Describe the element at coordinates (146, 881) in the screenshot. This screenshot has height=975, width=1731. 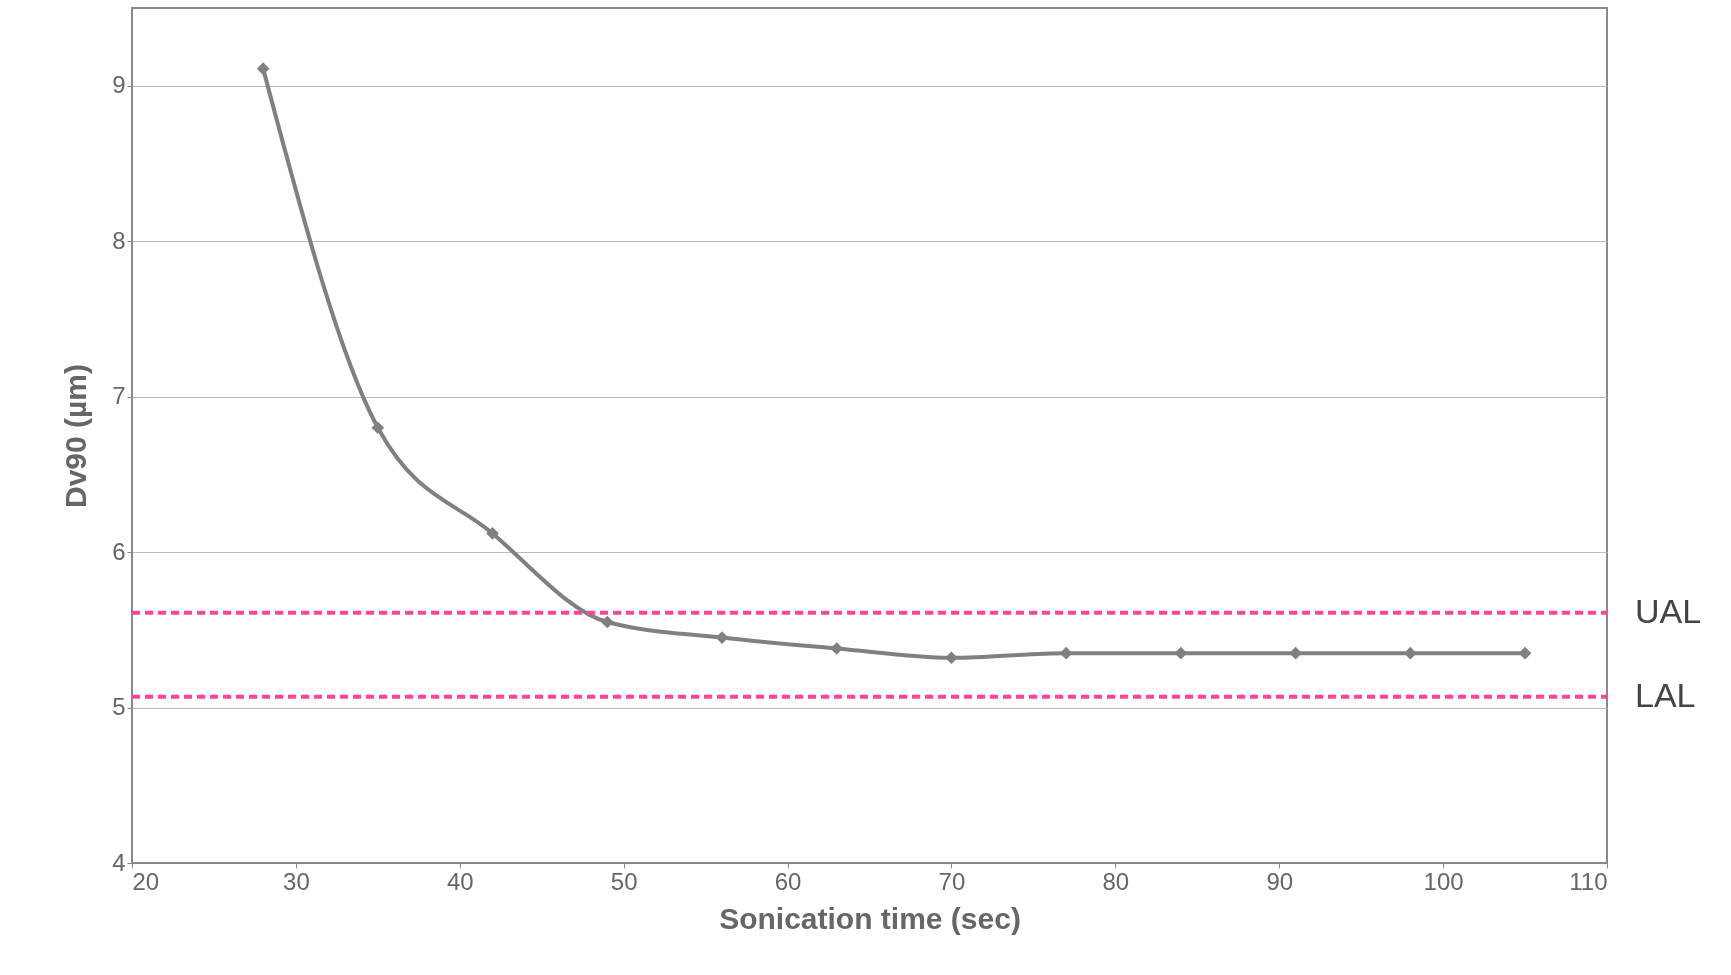
I see `x-tick-label: 20` at that location.